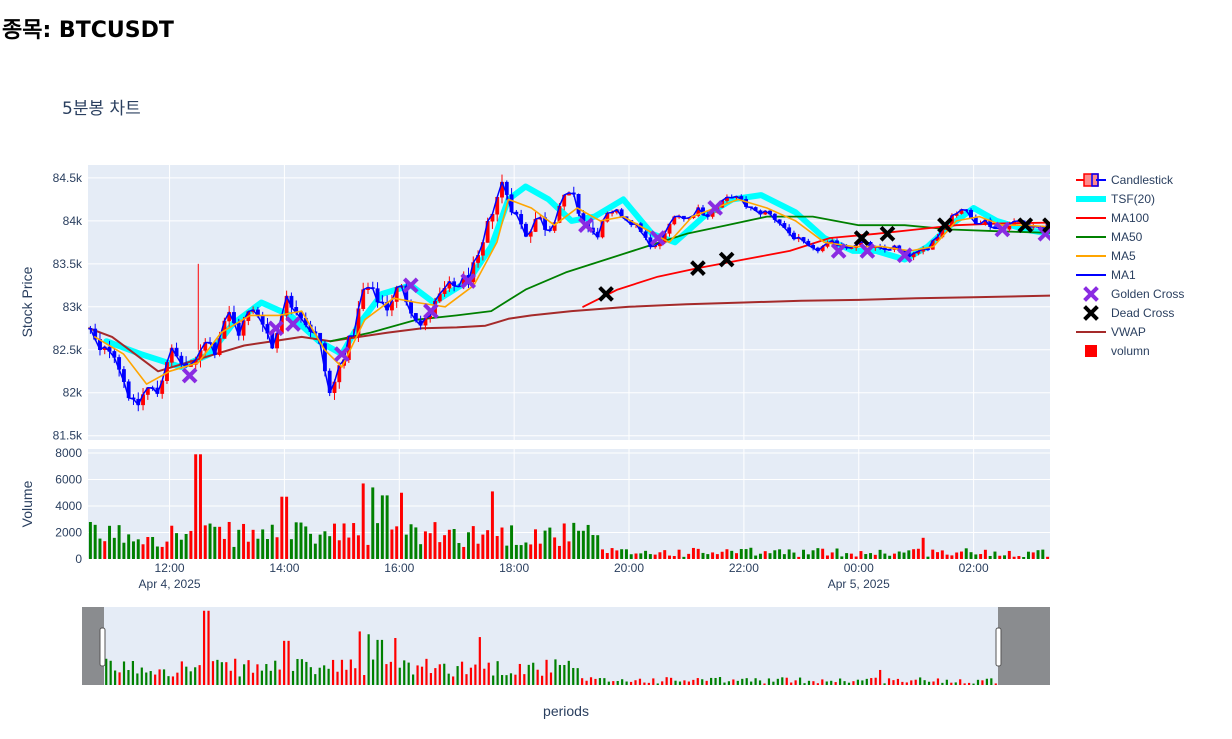 The width and height of the screenshot is (1232, 739). What do you see at coordinates (399, 568) in the screenshot?
I see `x-tick-label: 16:00` at bounding box center [399, 568].